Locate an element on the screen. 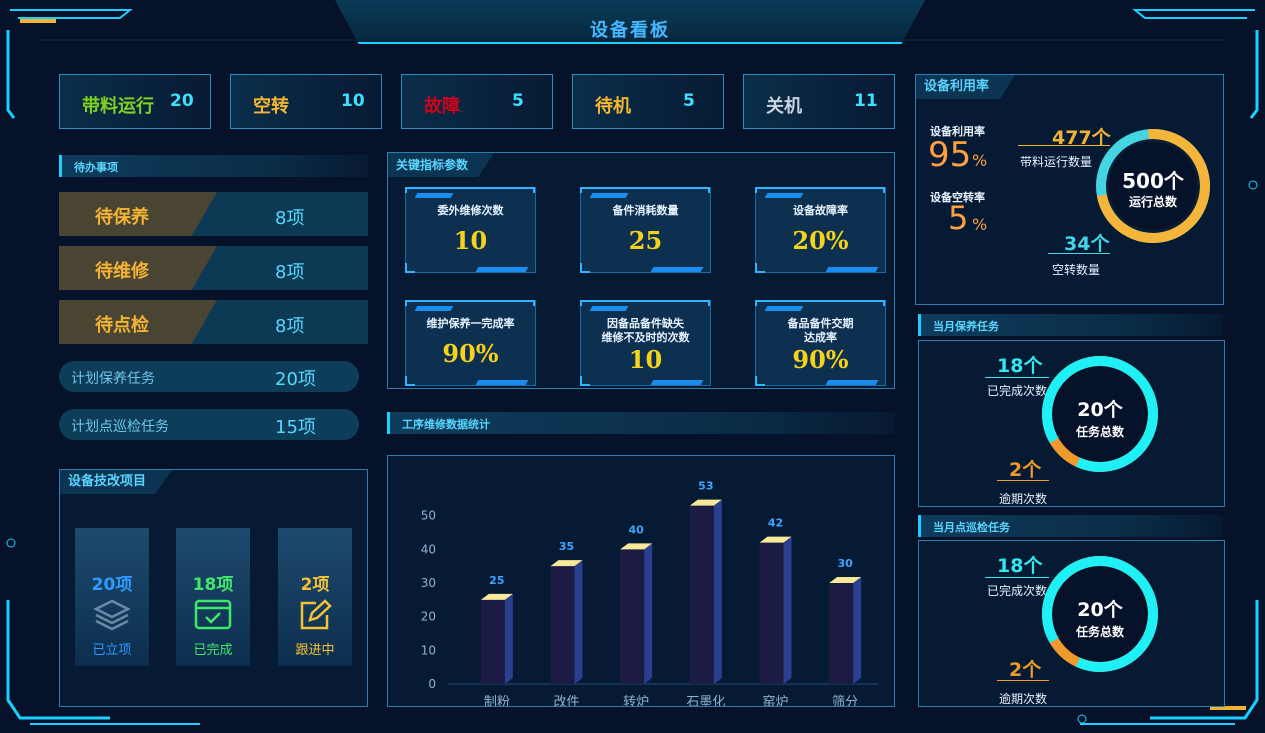 This screenshot has width=1265, height=733. todo-item: 待点检 8项 is located at coordinates (213, 322).